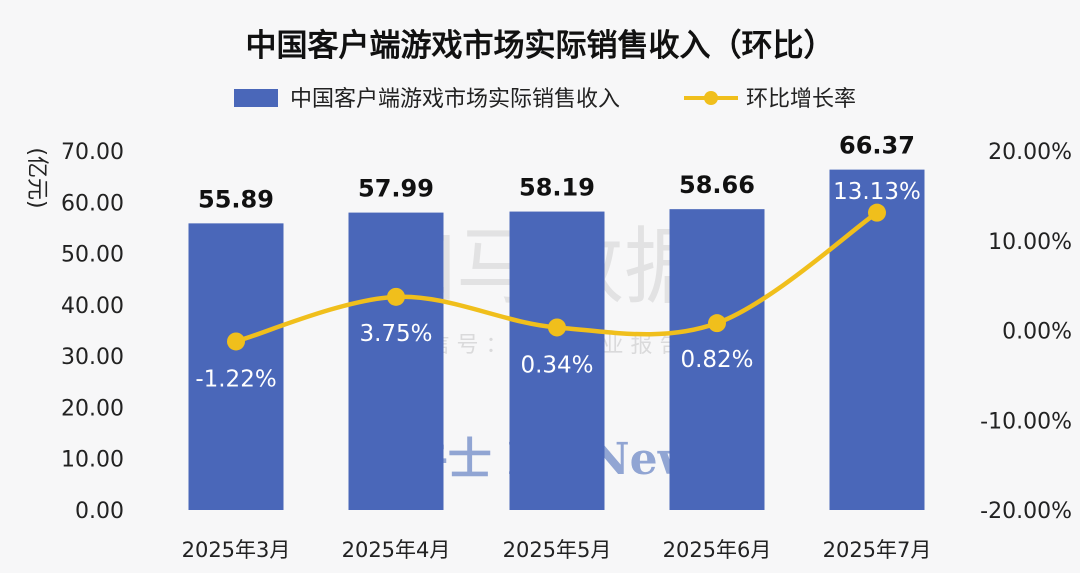  Describe the element at coordinates (455, 99) in the screenshot. I see `legend-bar-label: 中国客户端游戏市场实际销售收入` at that location.